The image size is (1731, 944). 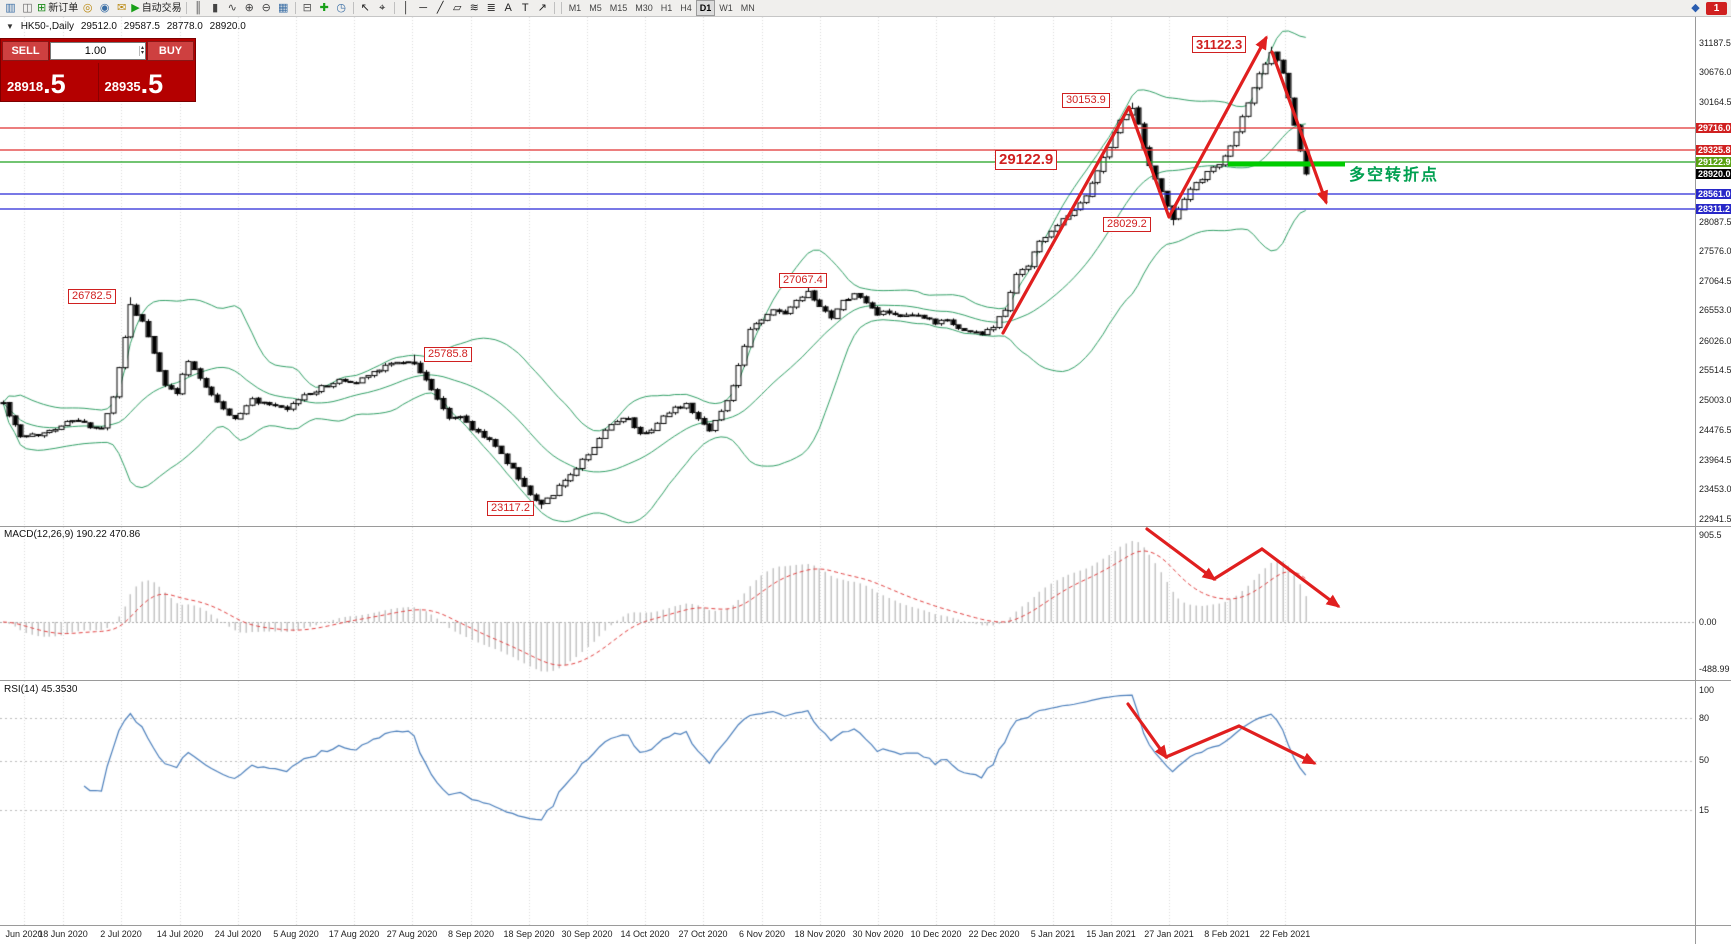 What do you see at coordinates (10, 26) in the screenshot?
I see `quote-panel-toggle-icon: ▼` at bounding box center [10, 26].